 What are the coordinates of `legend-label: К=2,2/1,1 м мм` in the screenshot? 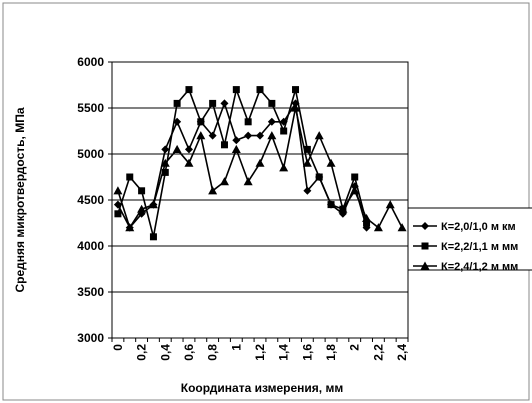 It's located at (479, 247).